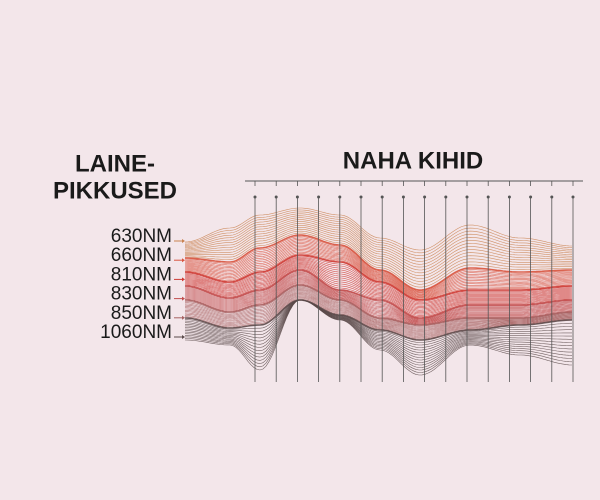 The image size is (600, 500). What do you see at coordinates (141, 236) in the screenshot?
I see `wavelength-label: 630NM` at bounding box center [141, 236].